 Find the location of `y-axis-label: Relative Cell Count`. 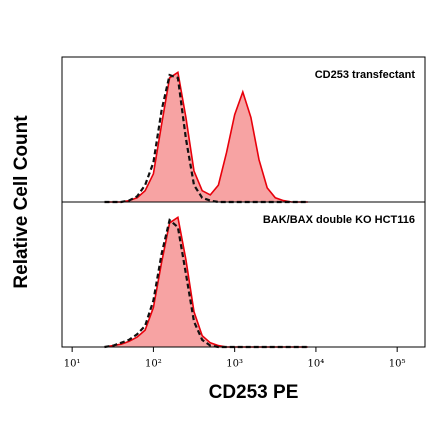

y-axis-label: Relative Cell Count is located at coordinates (21, 202).